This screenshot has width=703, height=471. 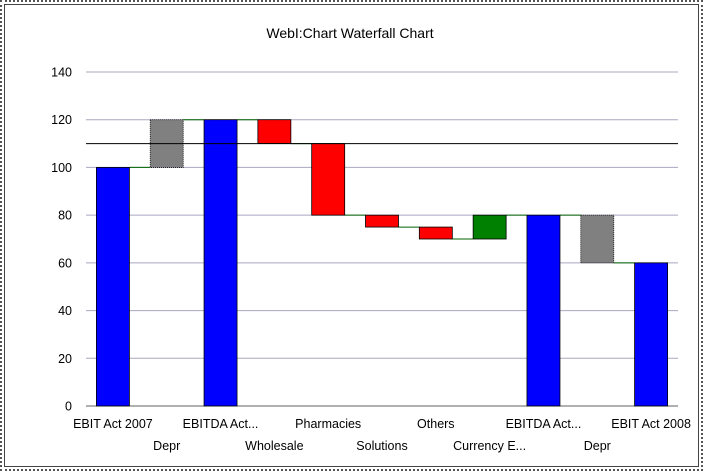 I want to click on y-tick-label: 40, so click(x=65, y=311).